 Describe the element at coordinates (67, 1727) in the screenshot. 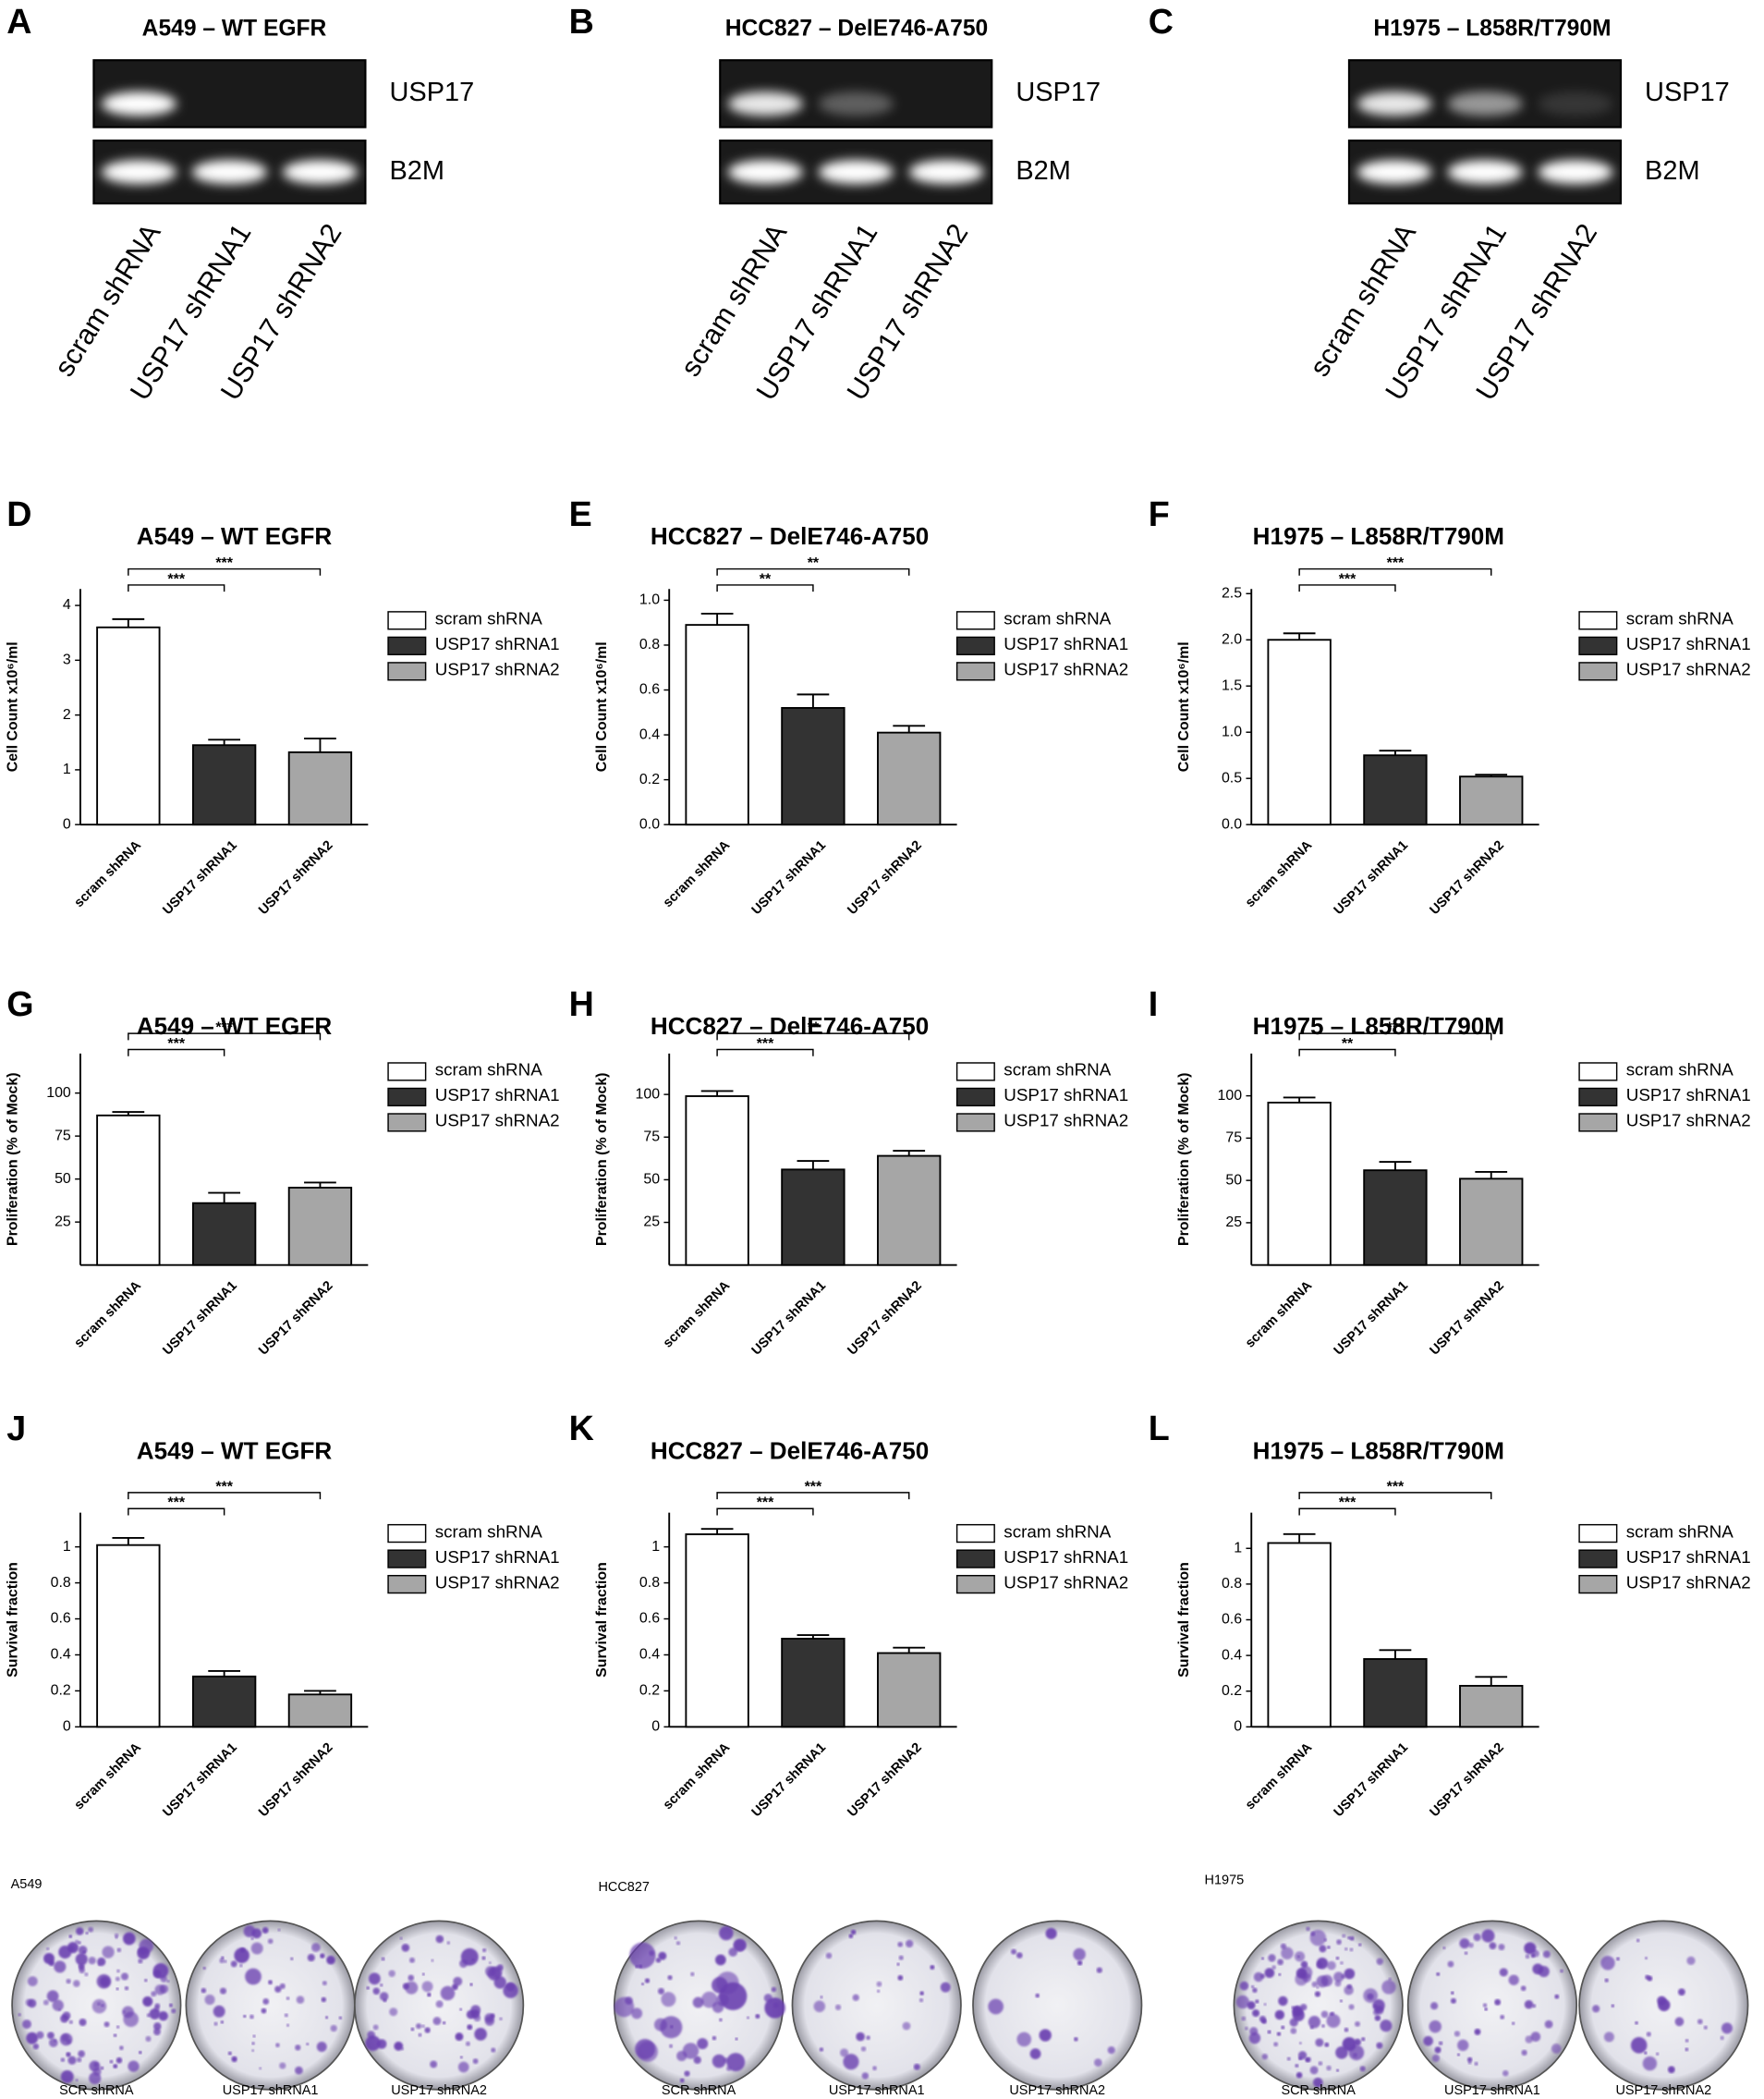

I see `y-tick-label: 0` at that location.